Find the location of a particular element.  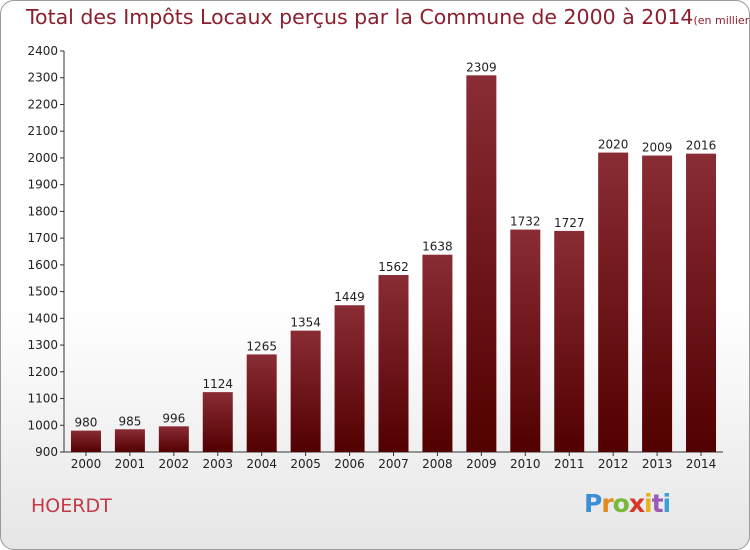

data-label: 2009 is located at coordinates (657, 148).